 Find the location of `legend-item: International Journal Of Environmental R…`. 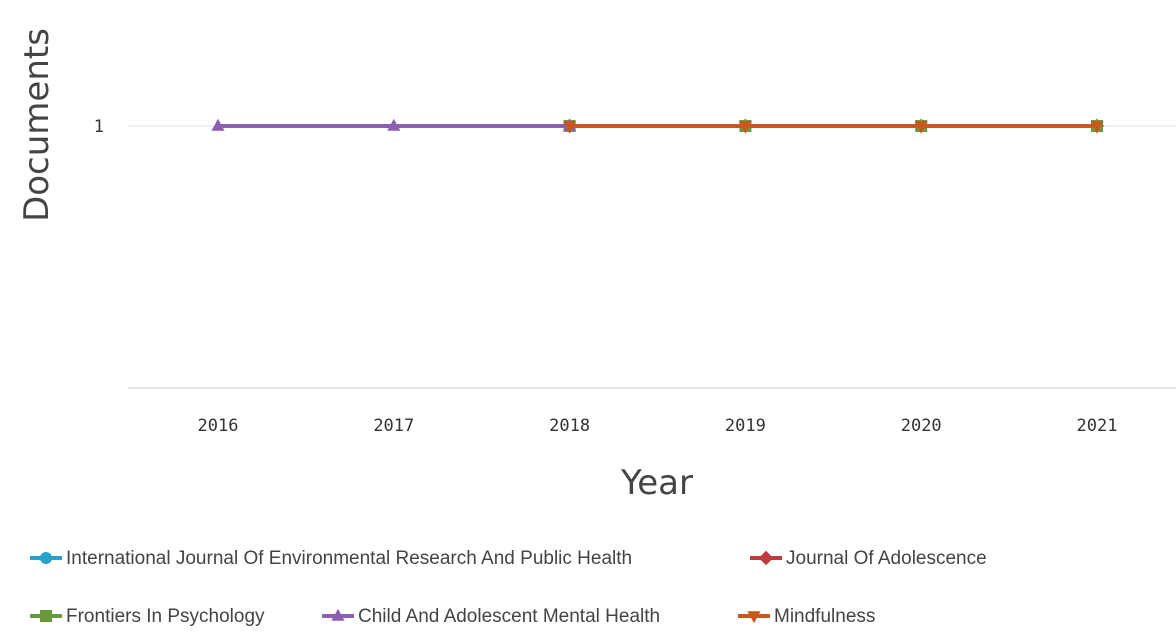

legend-item: International Journal Of Environmental R… is located at coordinates (331, 558).